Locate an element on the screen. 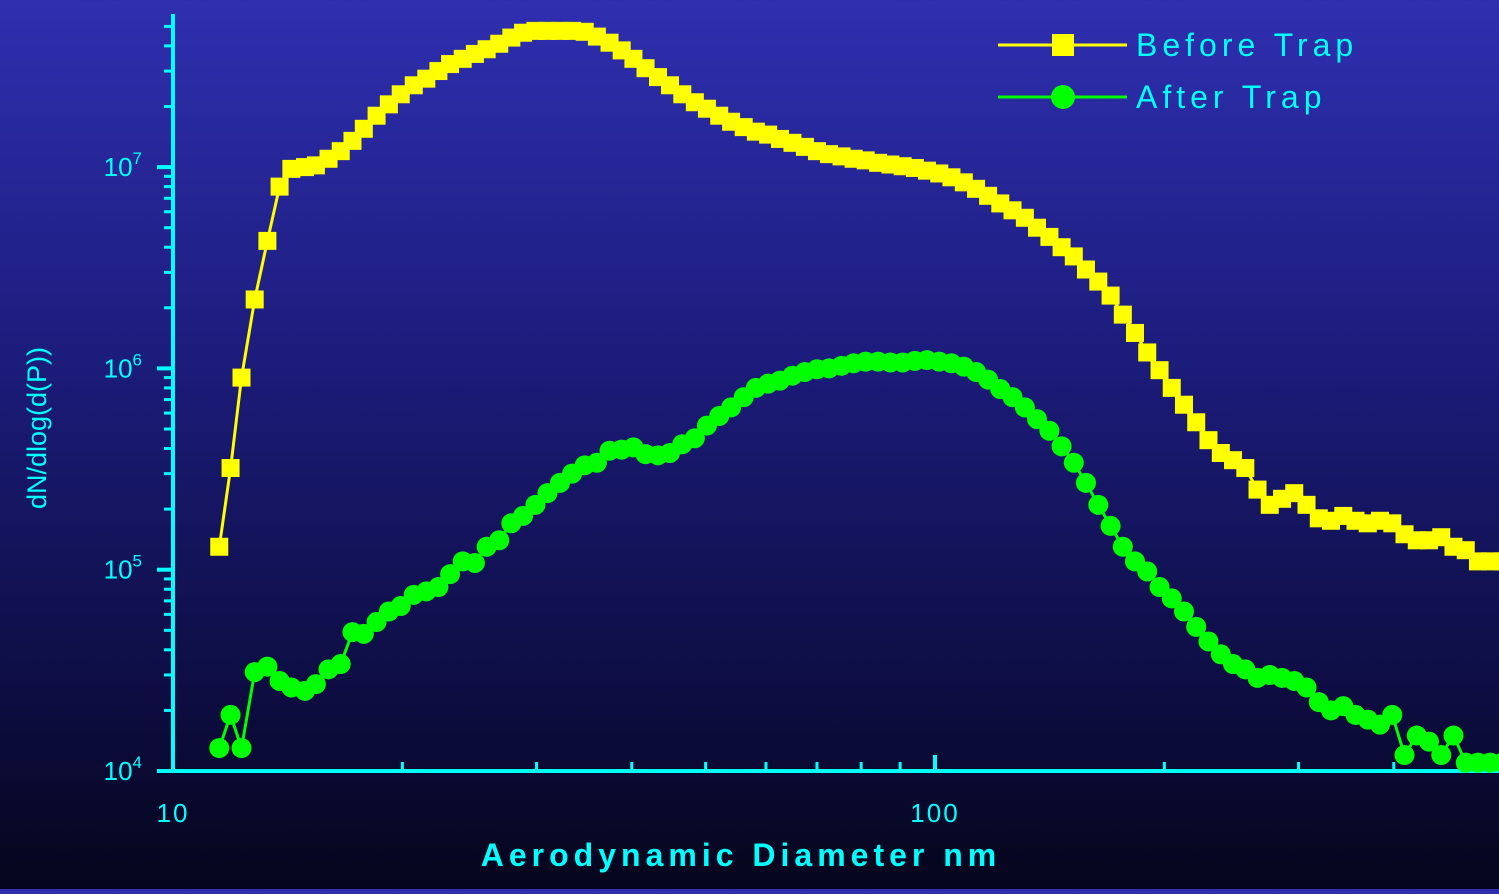  legend-marker-square is located at coordinates (1063, 45).